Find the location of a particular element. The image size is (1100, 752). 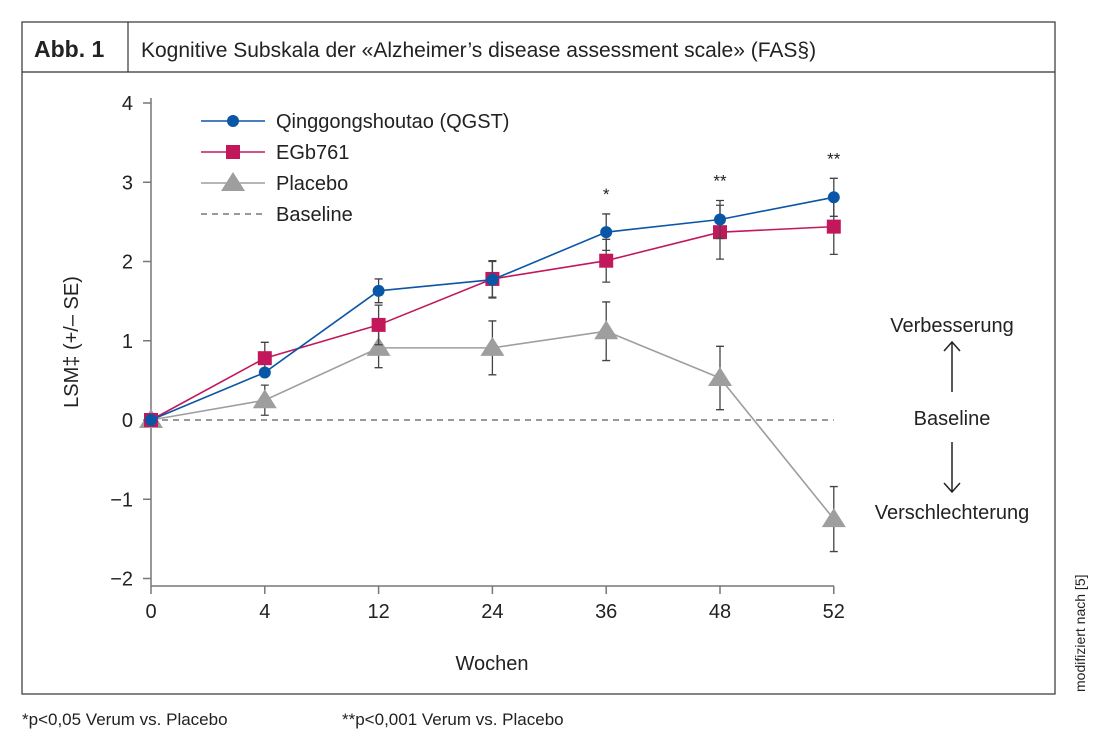

y-tick-label: −2 is located at coordinates (121, 580).